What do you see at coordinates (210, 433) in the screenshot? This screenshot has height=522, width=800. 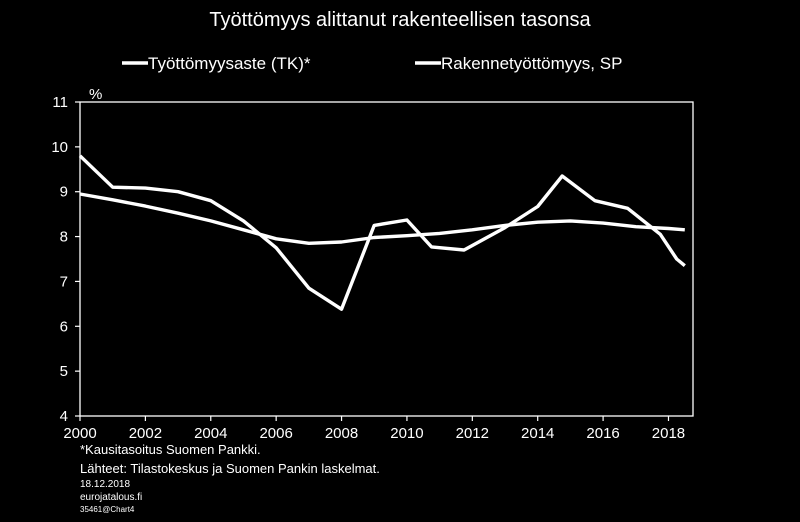 I see `x-tick-label: 2004` at bounding box center [210, 433].